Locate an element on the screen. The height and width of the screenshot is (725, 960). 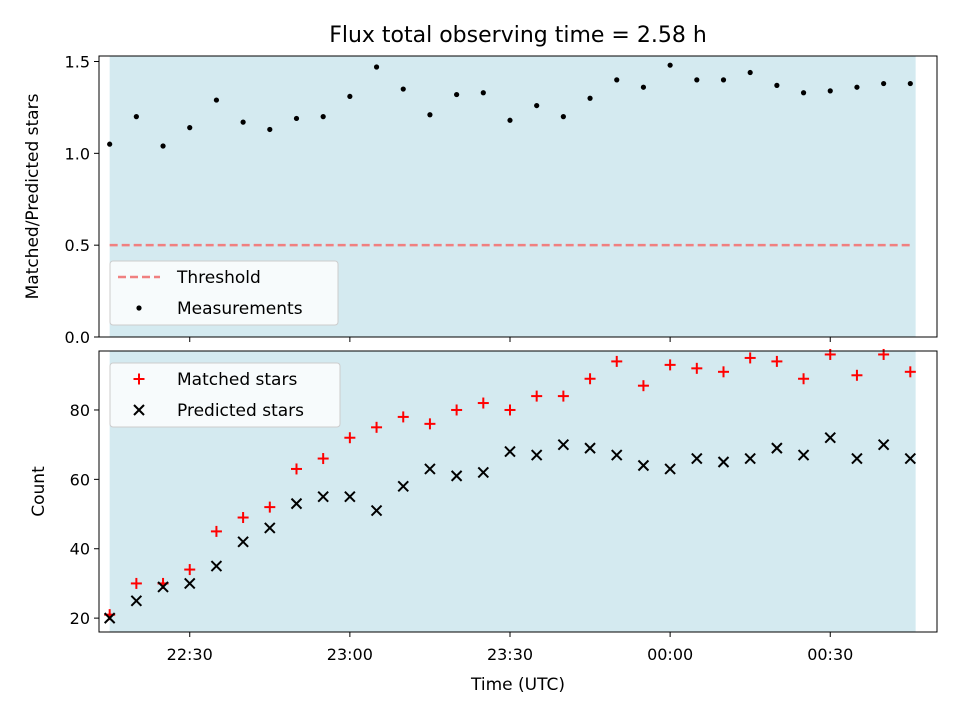
x-tick-label: 23:30 is located at coordinates (510, 654).